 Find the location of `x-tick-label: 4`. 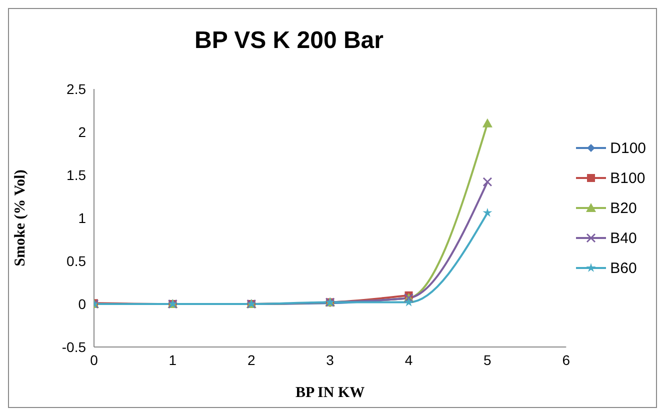

x-tick-label: 4 is located at coordinates (408, 360).